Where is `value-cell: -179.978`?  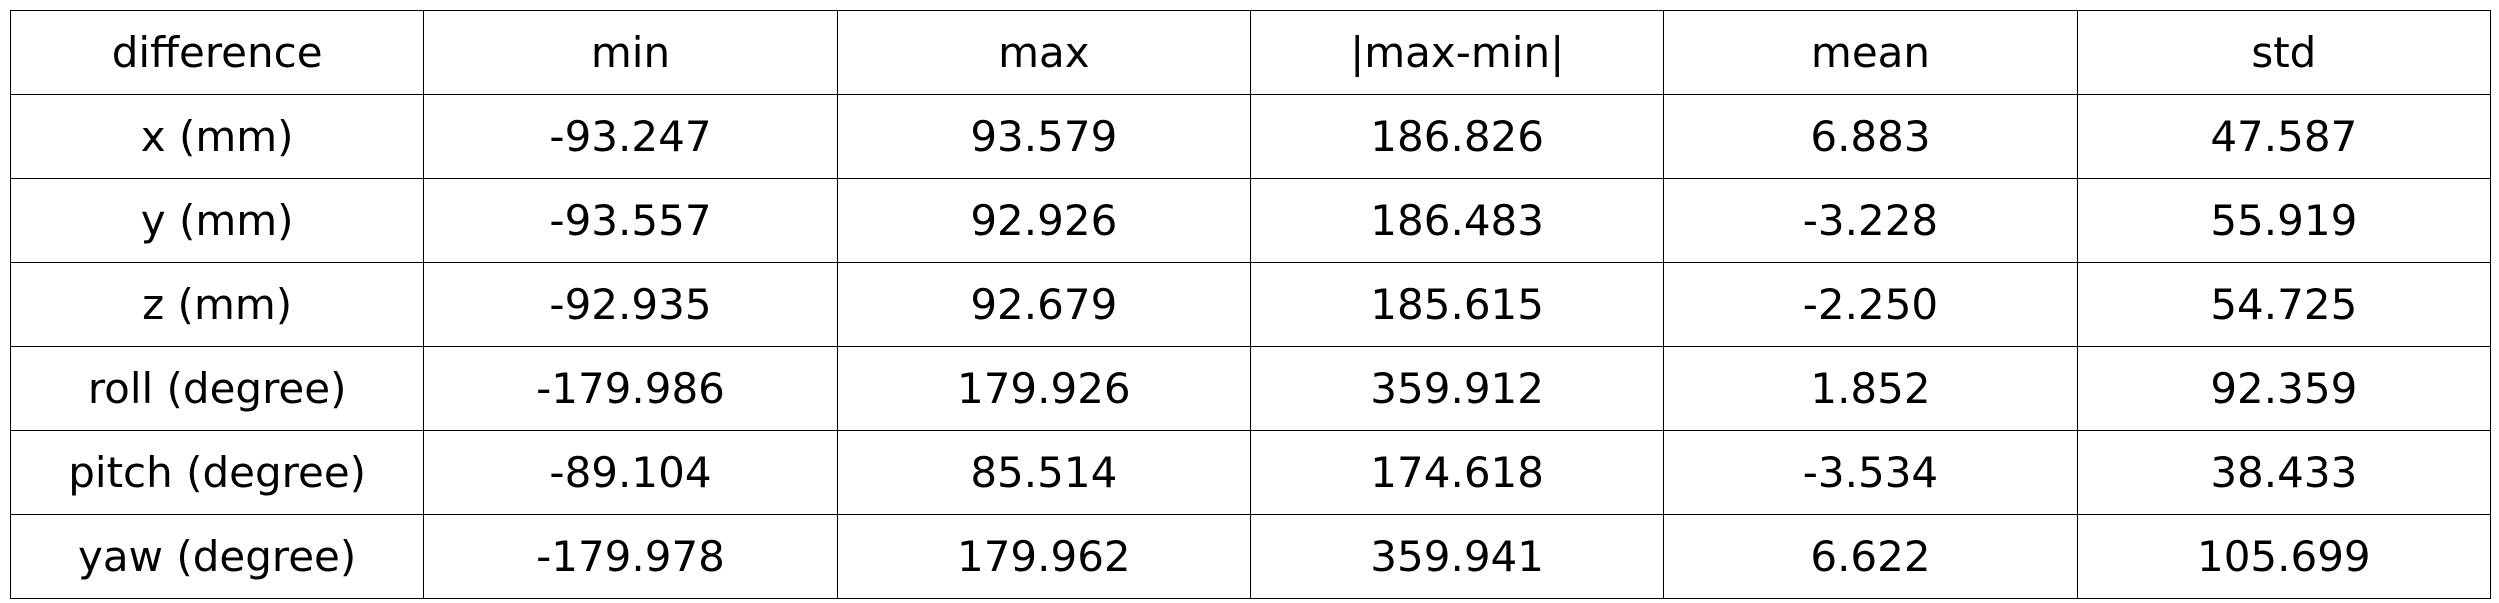 value-cell: -179.978 is located at coordinates (630, 556).